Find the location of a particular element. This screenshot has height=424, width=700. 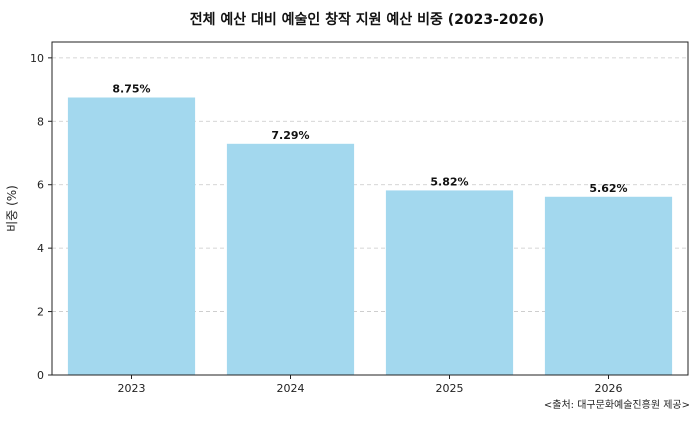

y-tick-label: 0 is located at coordinates (40, 375).